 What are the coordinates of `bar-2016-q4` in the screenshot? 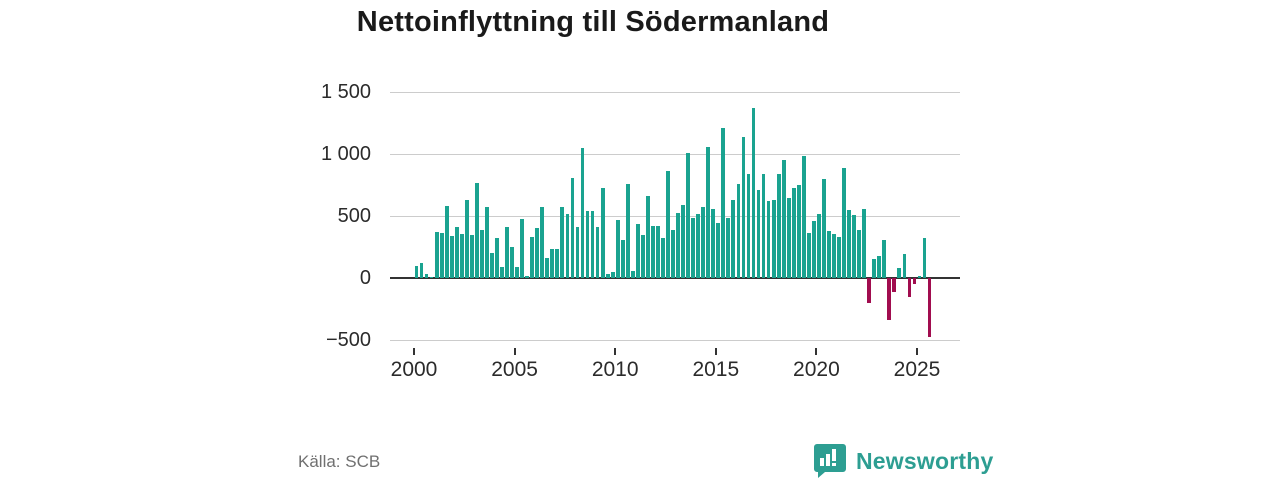 It's located at (753, 193).